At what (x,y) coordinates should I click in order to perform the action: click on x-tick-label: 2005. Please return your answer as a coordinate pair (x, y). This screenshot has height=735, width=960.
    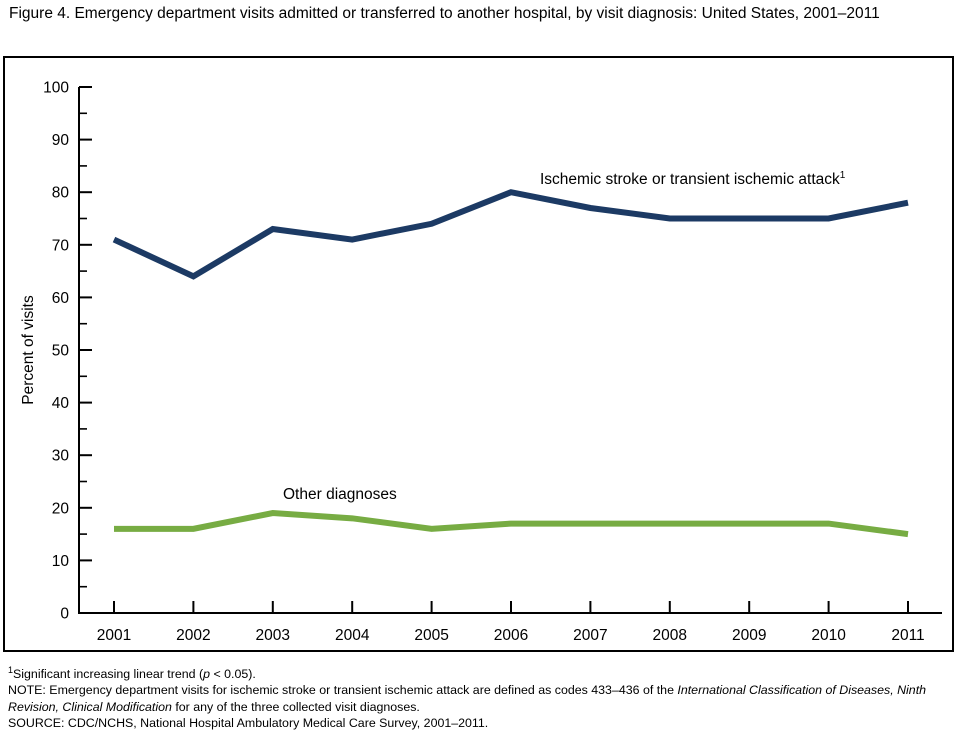
    Looking at the image, I should click on (431, 635).